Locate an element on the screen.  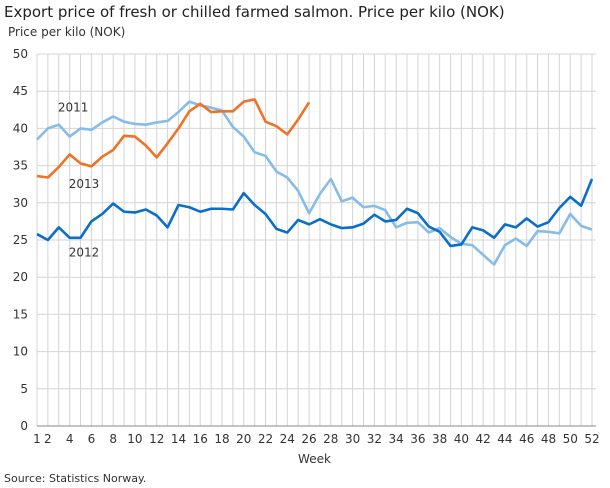
y-tick-label: 15 is located at coordinates (20, 314).